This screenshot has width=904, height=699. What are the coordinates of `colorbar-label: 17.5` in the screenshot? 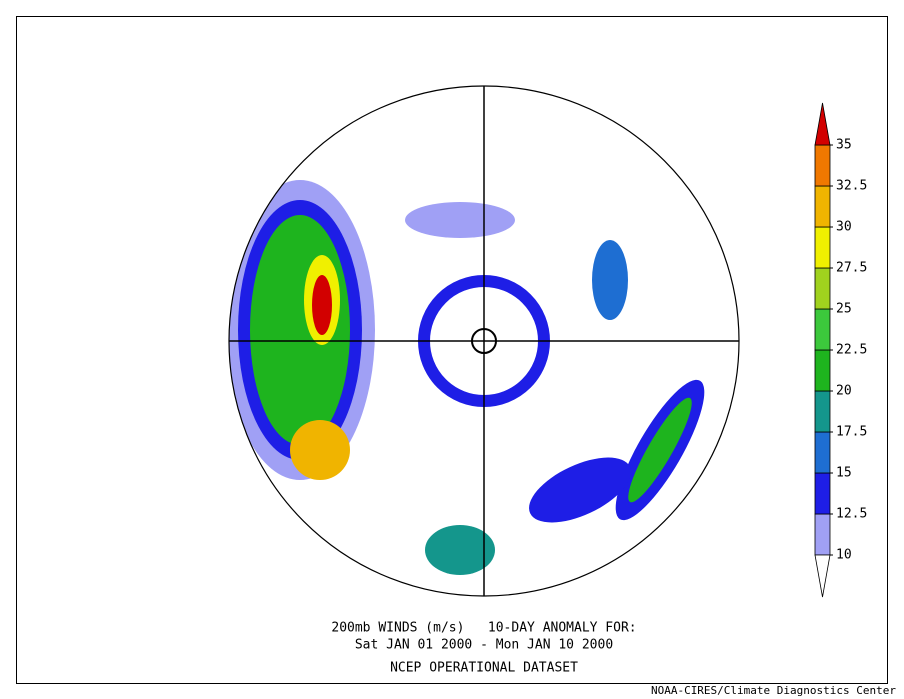 It's located at (851, 432).